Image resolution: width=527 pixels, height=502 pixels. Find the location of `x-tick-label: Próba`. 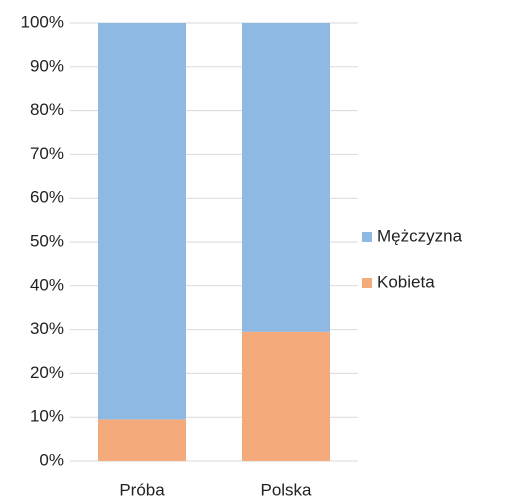

x-tick-label: Próba is located at coordinates (142, 489).